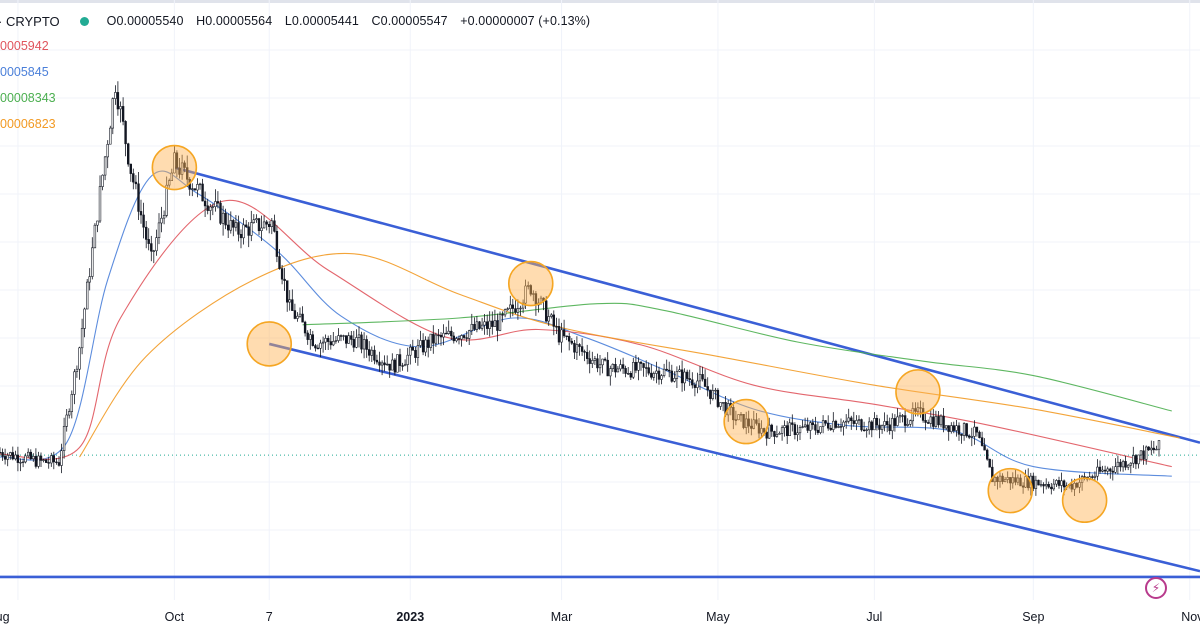 This screenshot has width=1200, height=637. I want to click on ma-value-label-3: 00008343, so click(28, 98).